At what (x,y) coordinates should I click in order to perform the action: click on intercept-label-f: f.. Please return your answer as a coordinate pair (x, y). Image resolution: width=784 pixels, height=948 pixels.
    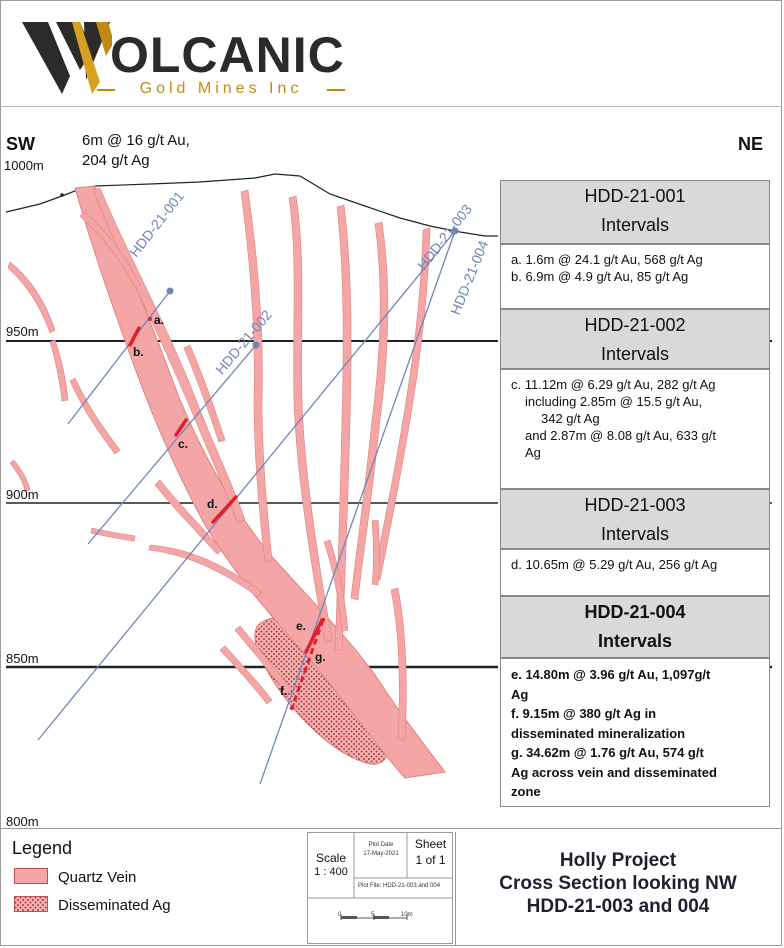
    Looking at the image, I should click on (284, 691).